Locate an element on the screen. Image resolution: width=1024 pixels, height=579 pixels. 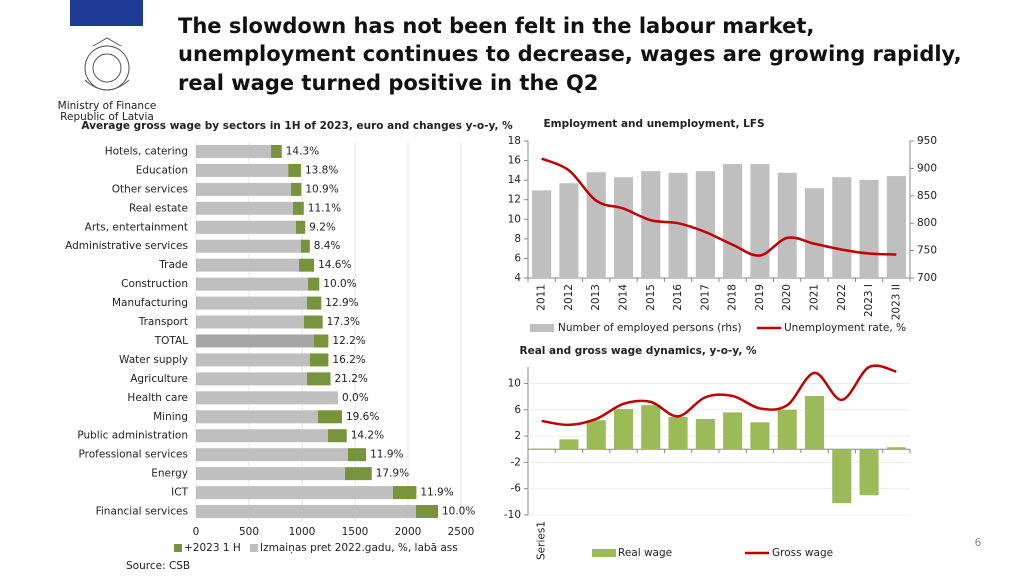
line-series is located at coordinates (719, 395).